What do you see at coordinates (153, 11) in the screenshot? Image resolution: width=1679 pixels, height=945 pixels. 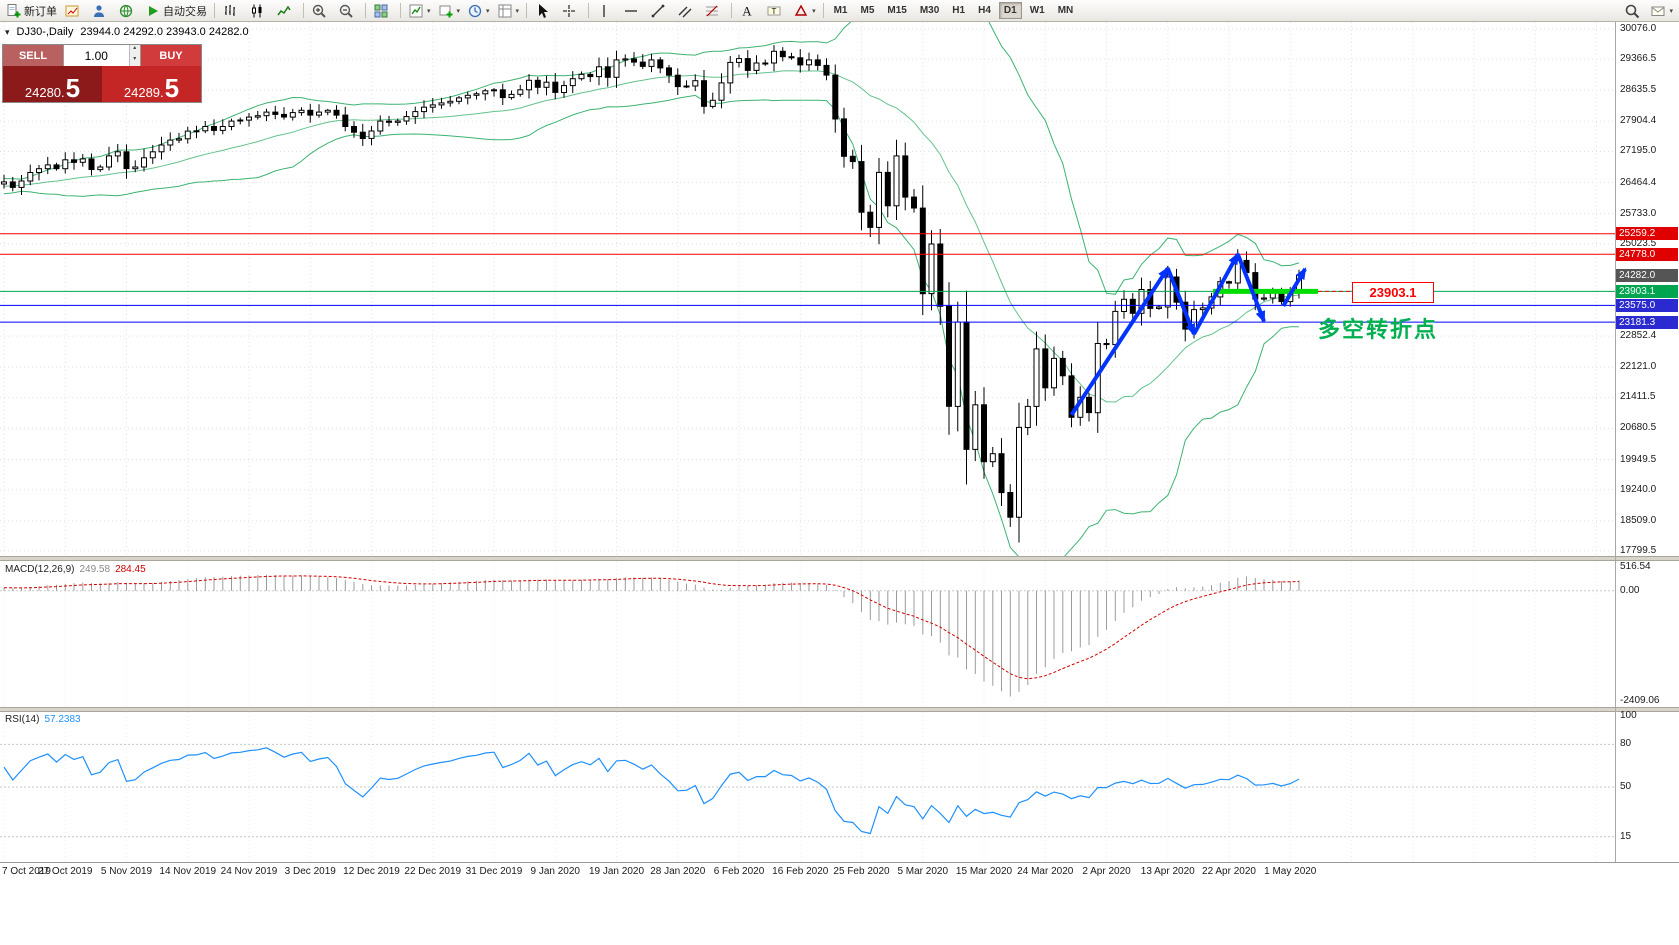 I see `autotrade-play-icon` at bounding box center [153, 11].